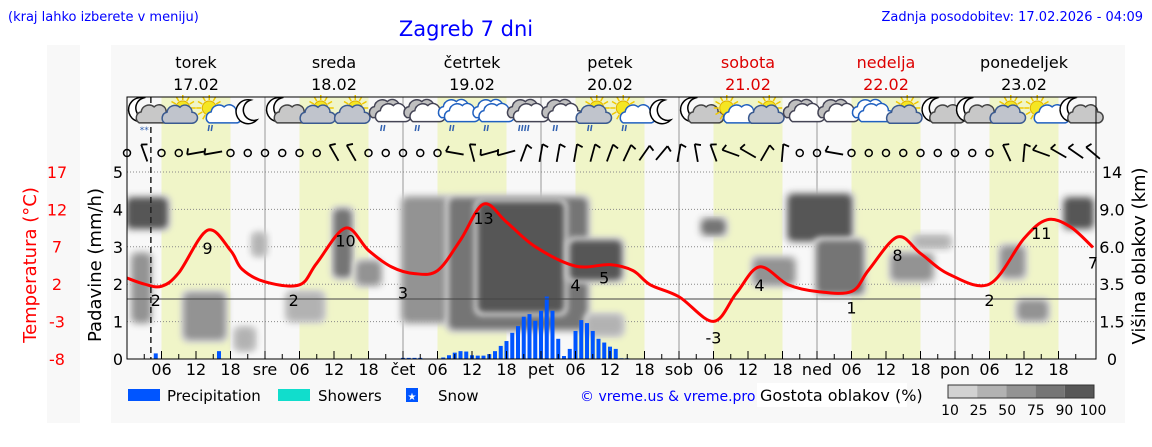  What do you see at coordinates (1050, 391) in the screenshot?
I see `density-swatch` at bounding box center [1050, 391].